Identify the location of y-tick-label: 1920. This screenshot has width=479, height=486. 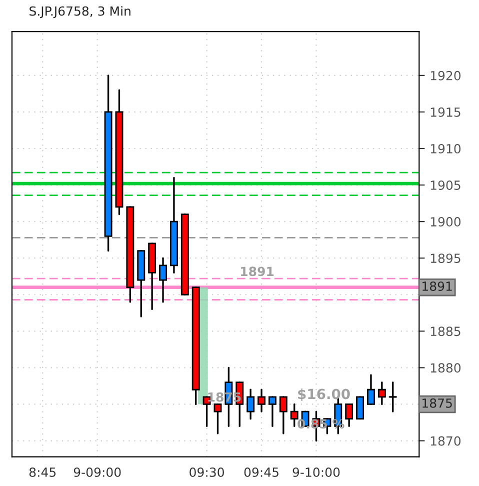
(445, 75).